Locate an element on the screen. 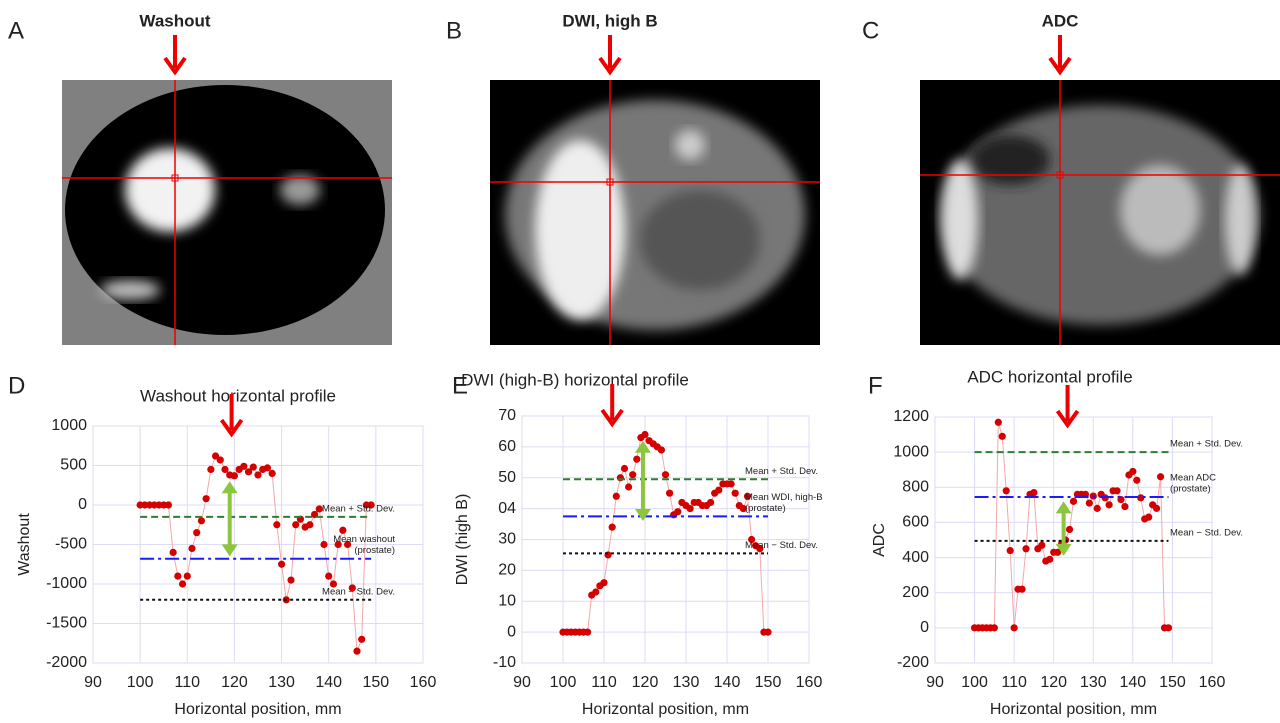  reference-label: Mean washout is located at coordinates (364, 539).